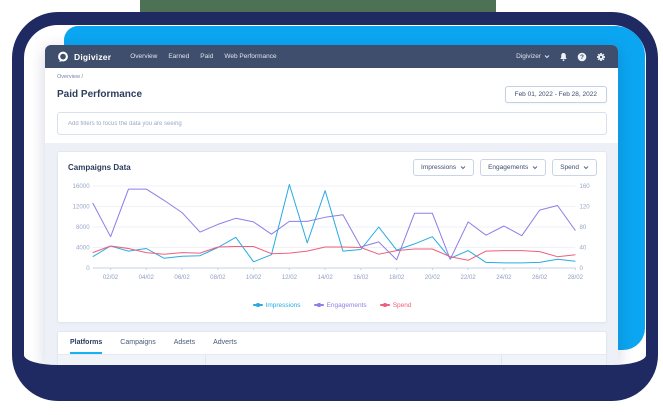 This screenshot has height=415, width=663. What do you see at coordinates (563, 57) in the screenshot?
I see `notifications-bell-icon` at bounding box center [563, 57].